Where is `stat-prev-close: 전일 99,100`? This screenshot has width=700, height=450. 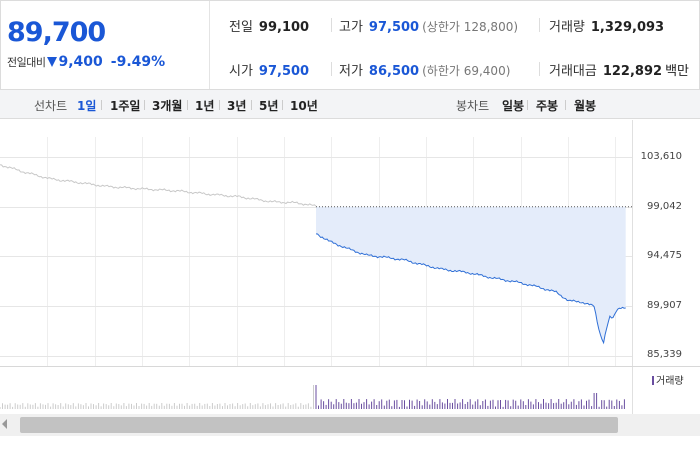
stat-prev-close: 전일 99,100 is located at coordinates (269, 25).